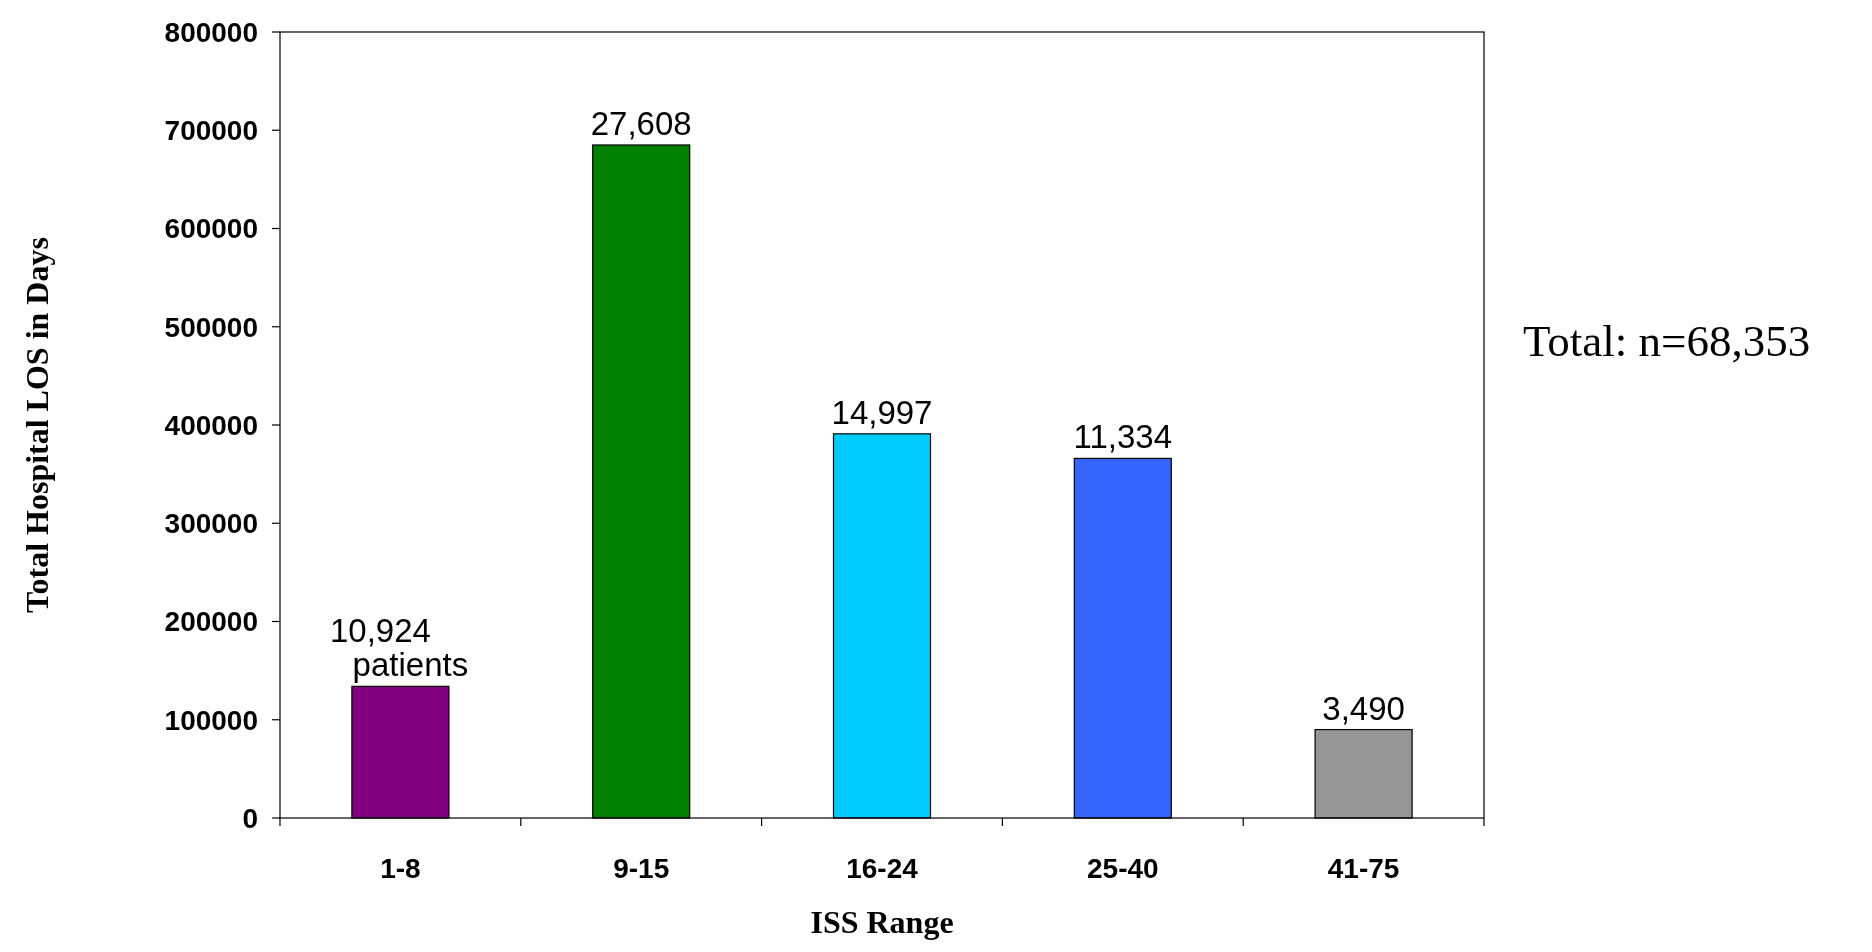  What do you see at coordinates (211, 622) in the screenshot?
I see `y-tick-label: 200000` at bounding box center [211, 622].